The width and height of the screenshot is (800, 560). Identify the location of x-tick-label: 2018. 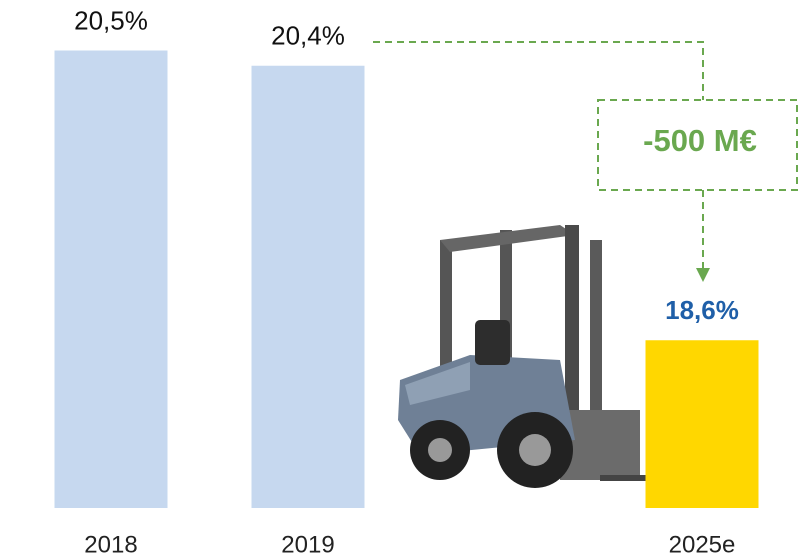
(110, 544).